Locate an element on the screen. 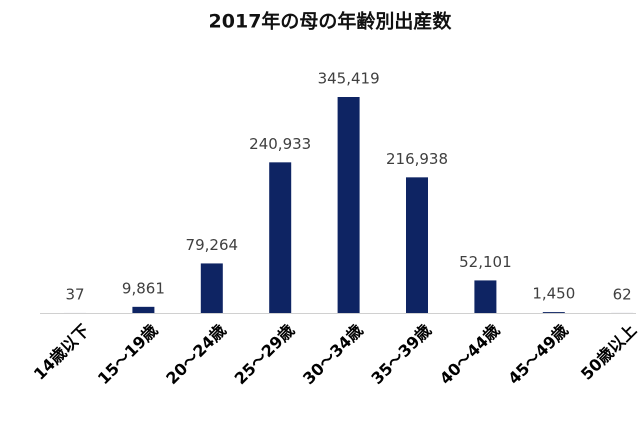  x-tick-label: 35～39歳 is located at coordinates (401, 355).